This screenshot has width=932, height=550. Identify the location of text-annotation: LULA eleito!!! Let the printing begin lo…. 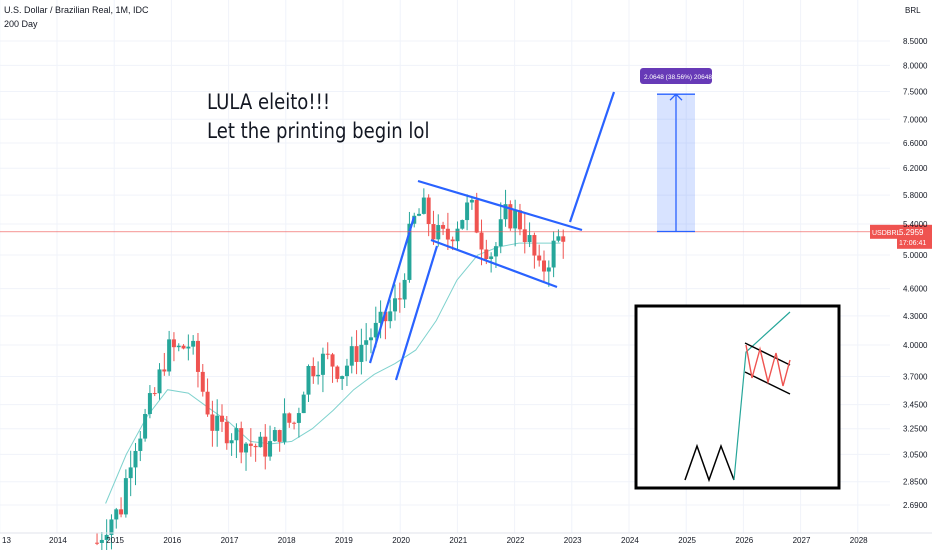
(318, 117).